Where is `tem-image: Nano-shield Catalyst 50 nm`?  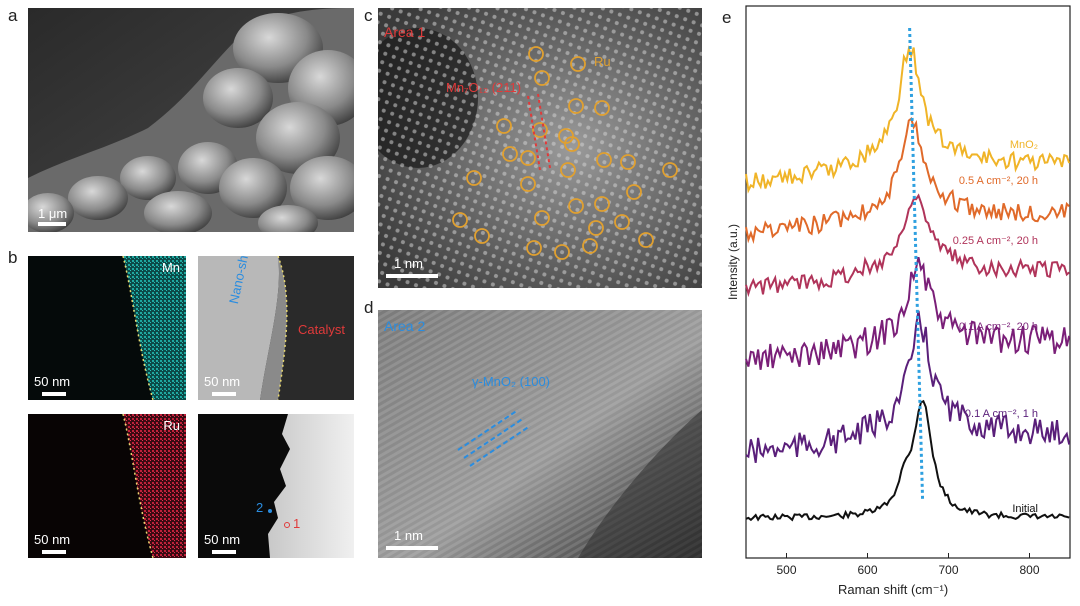
tem-image: Nano-shield Catalyst 50 nm is located at coordinates (276, 328).